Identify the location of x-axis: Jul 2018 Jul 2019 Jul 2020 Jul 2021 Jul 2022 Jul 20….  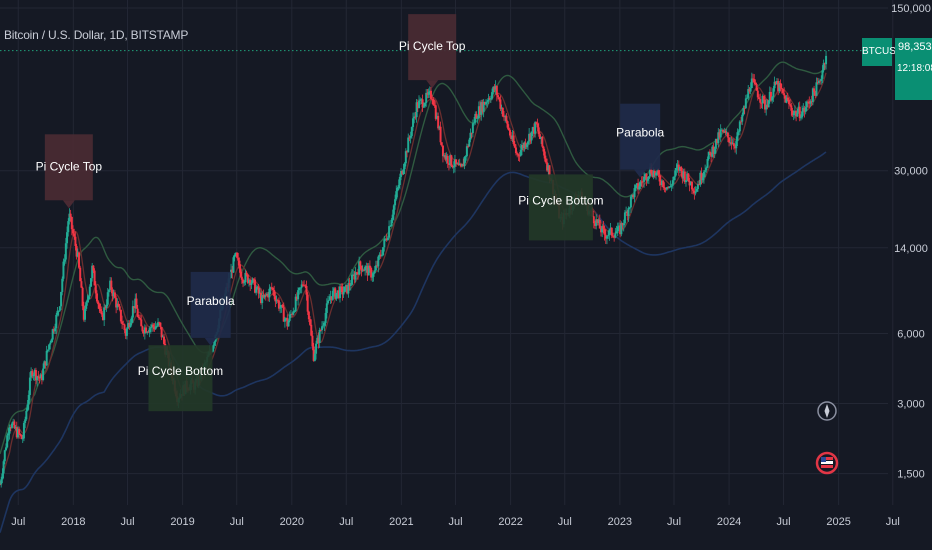
(455, 522).